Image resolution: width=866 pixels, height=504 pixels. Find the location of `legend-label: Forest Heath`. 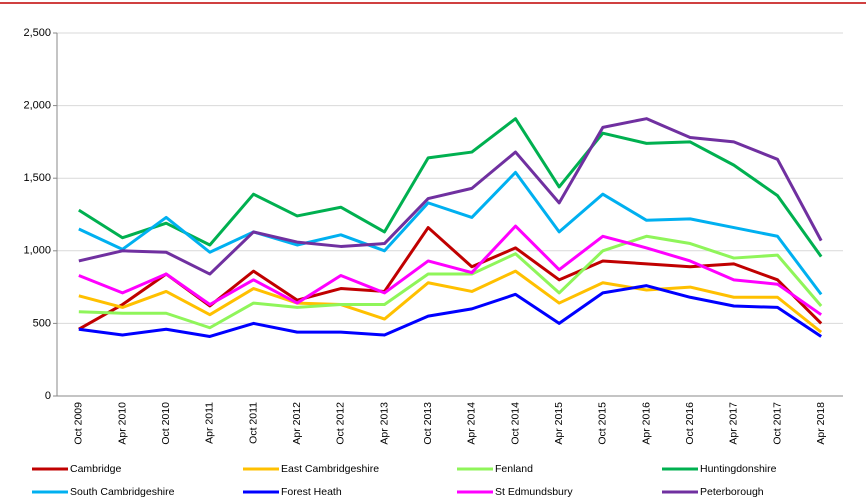

legend-label: Forest Heath is located at coordinates (311, 492).